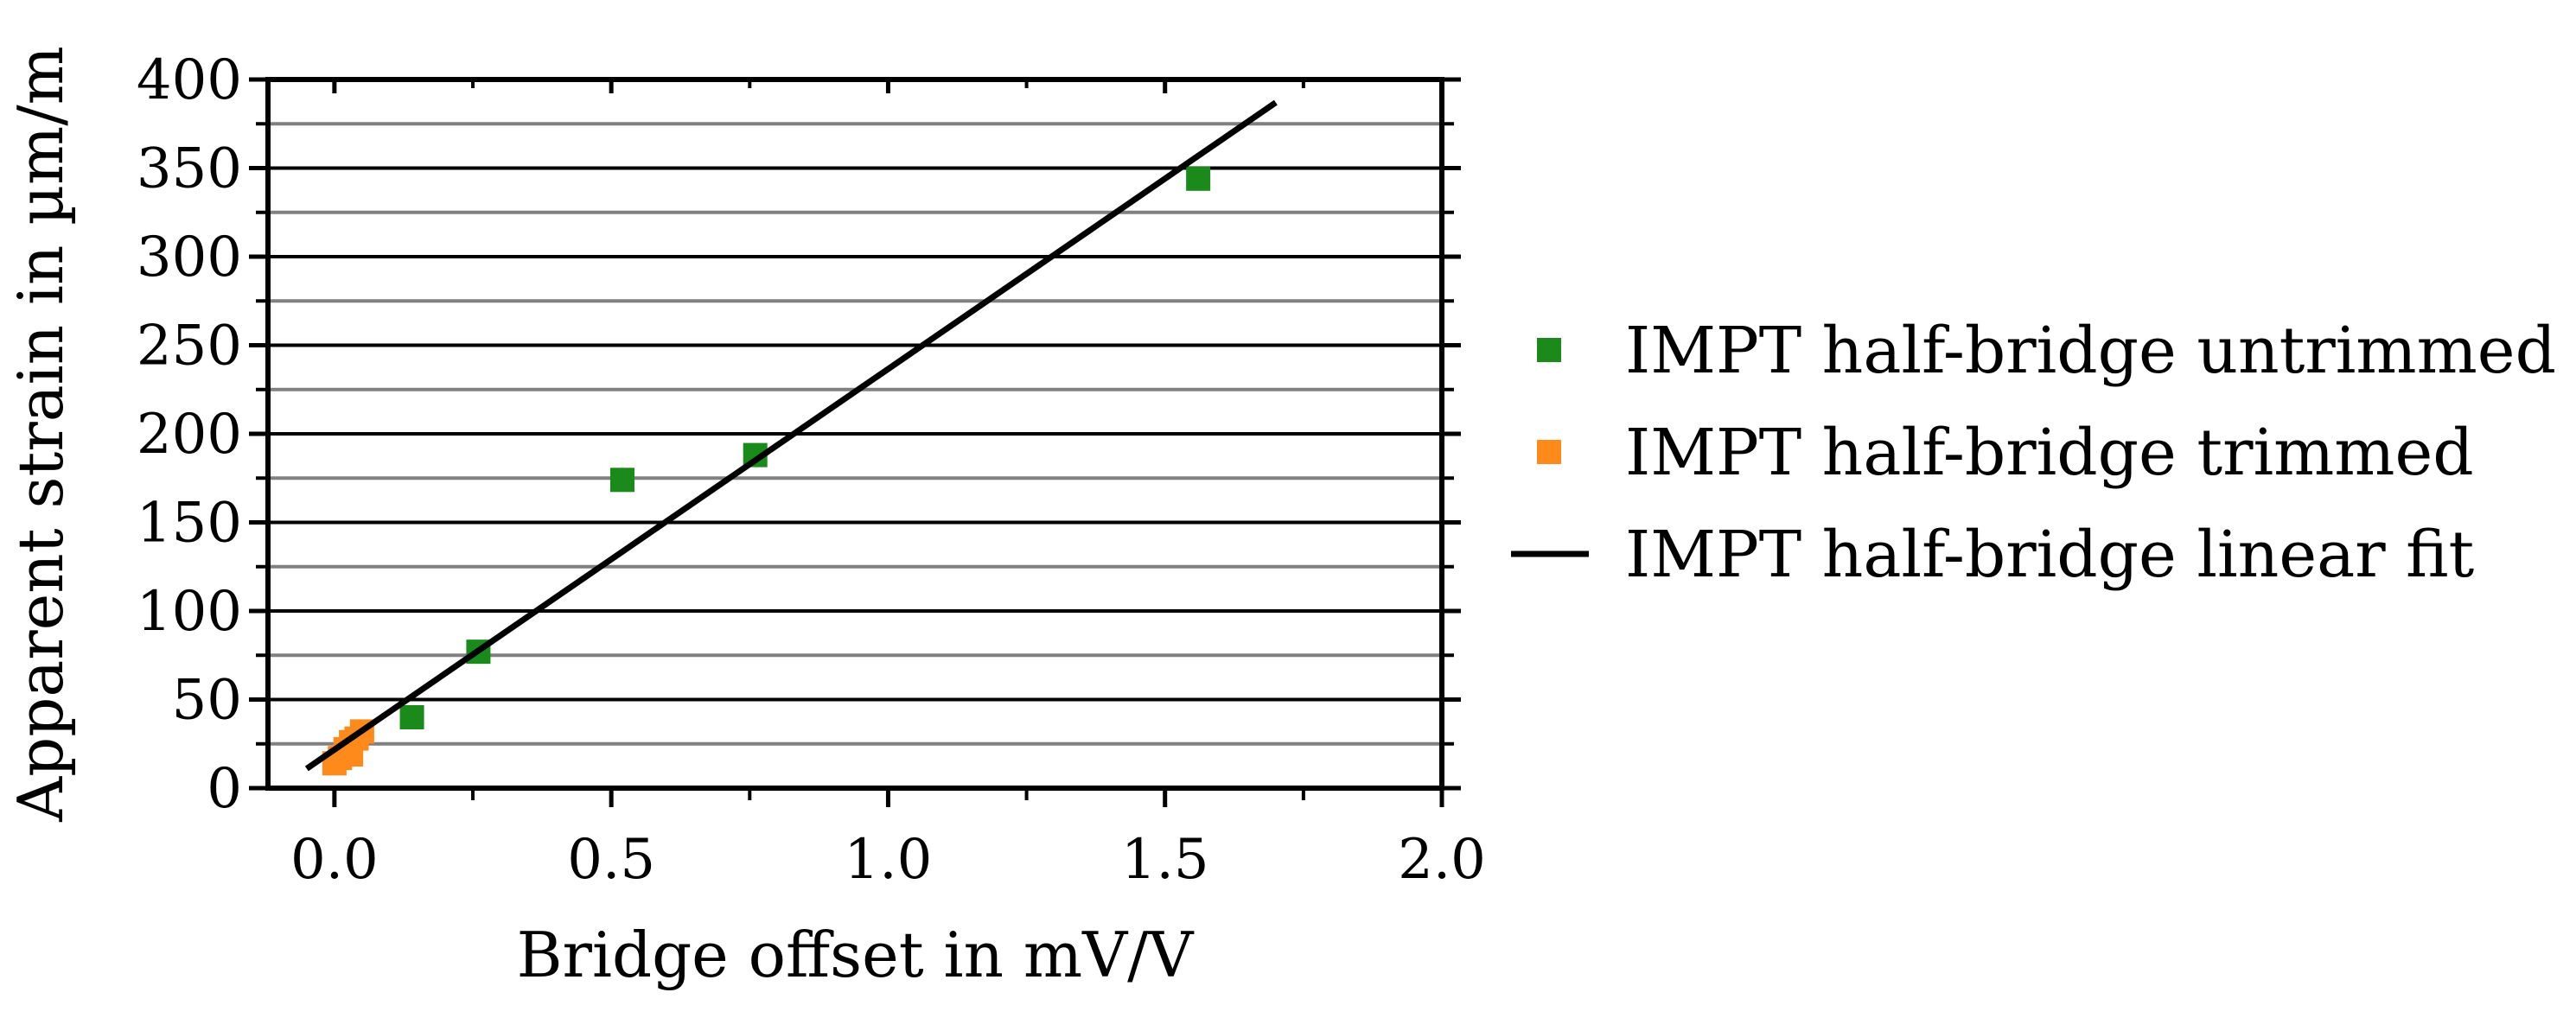 This screenshot has height=1018, width=2576. I want to click on y-tick-label: 150, so click(189, 524).